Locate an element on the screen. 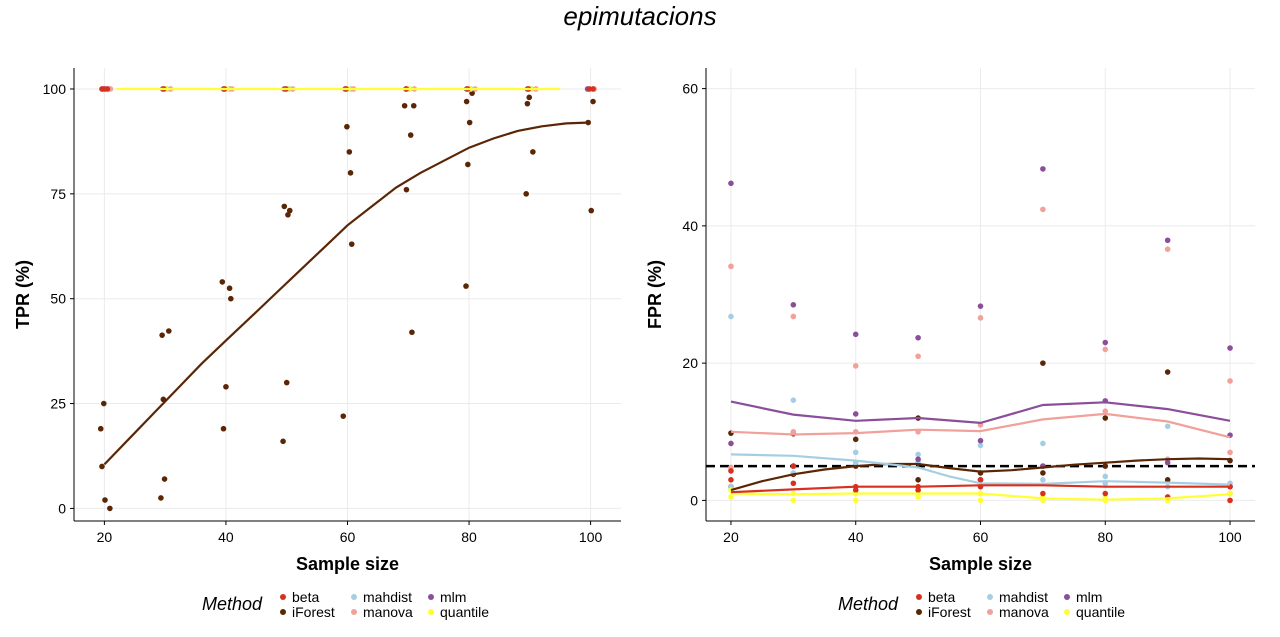  series-quantile-points is located at coordinates (980, 495).